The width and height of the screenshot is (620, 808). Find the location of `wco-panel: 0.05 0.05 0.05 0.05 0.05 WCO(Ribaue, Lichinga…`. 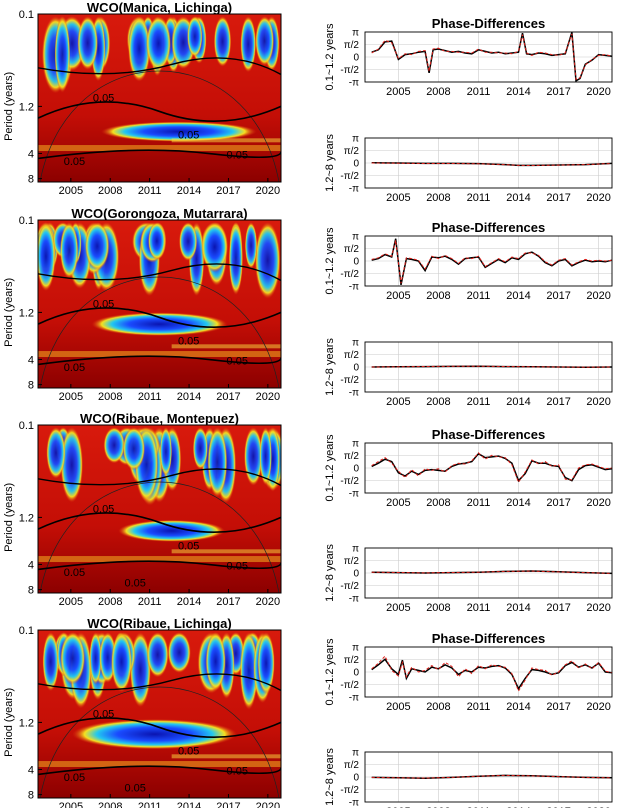

wco-panel: 0.05 0.05 0.05 0.05 0.05 WCO(Ribaue, Lichinga… is located at coordinates (142, 712).